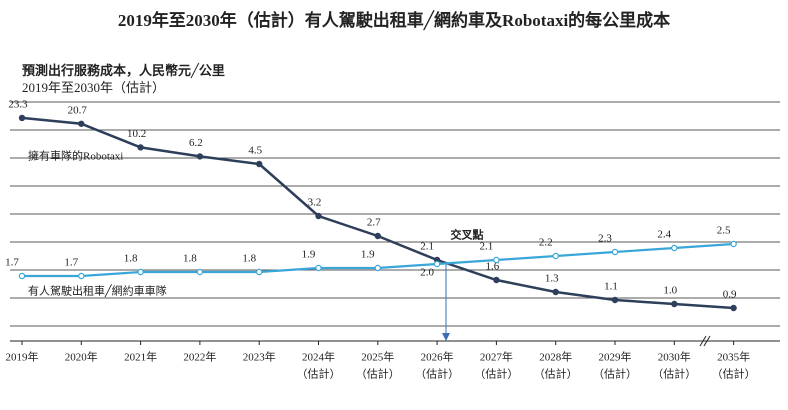 The width and height of the screenshot is (788, 410). Describe the element at coordinates (733, 357) in the screenshot. I see `x-tick-label: 2035年` at that location.